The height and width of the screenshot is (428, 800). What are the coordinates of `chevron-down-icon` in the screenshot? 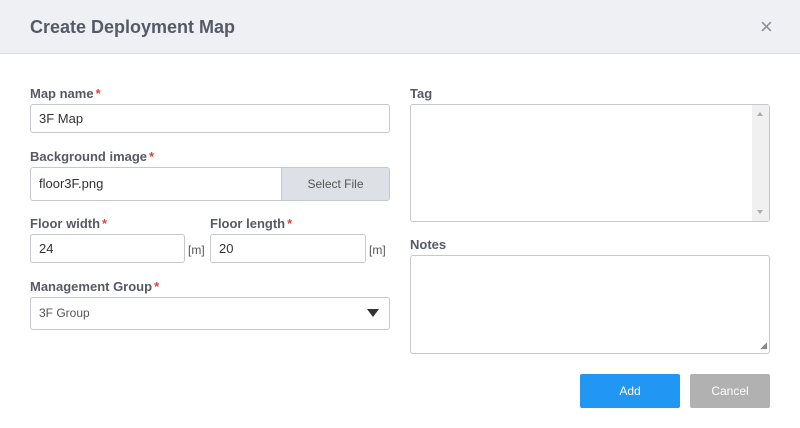 It's located at (373, 313).